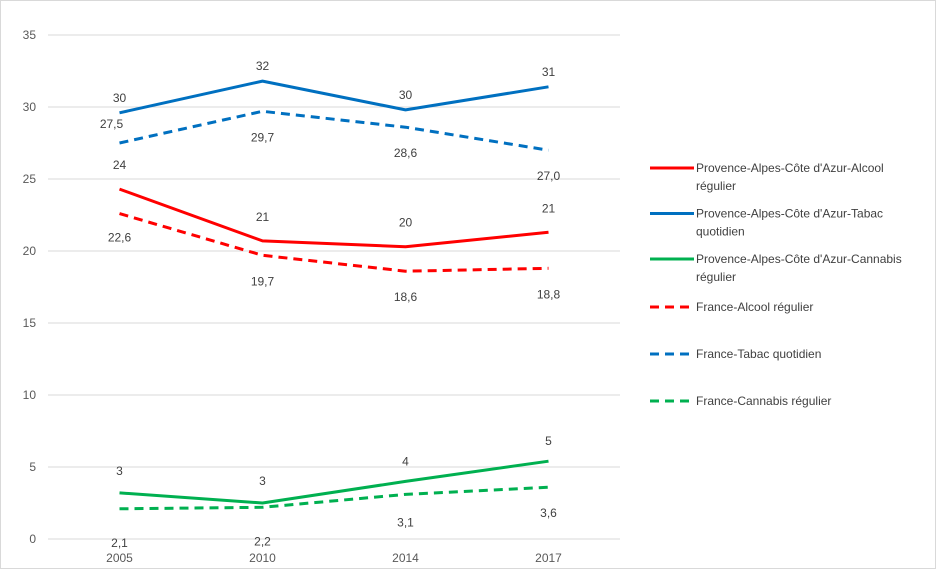  Describe the element at coordinates (548, 558) in the screenshot. I see `x-tick-label: 2017` at that location.